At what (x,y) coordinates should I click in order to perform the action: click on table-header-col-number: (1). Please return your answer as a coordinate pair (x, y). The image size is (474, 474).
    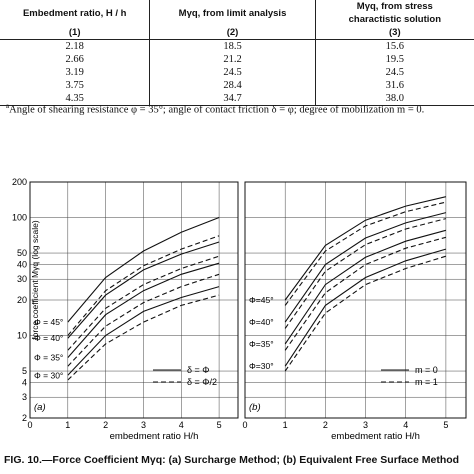
    Looking at the image, I should click on (75, 33).